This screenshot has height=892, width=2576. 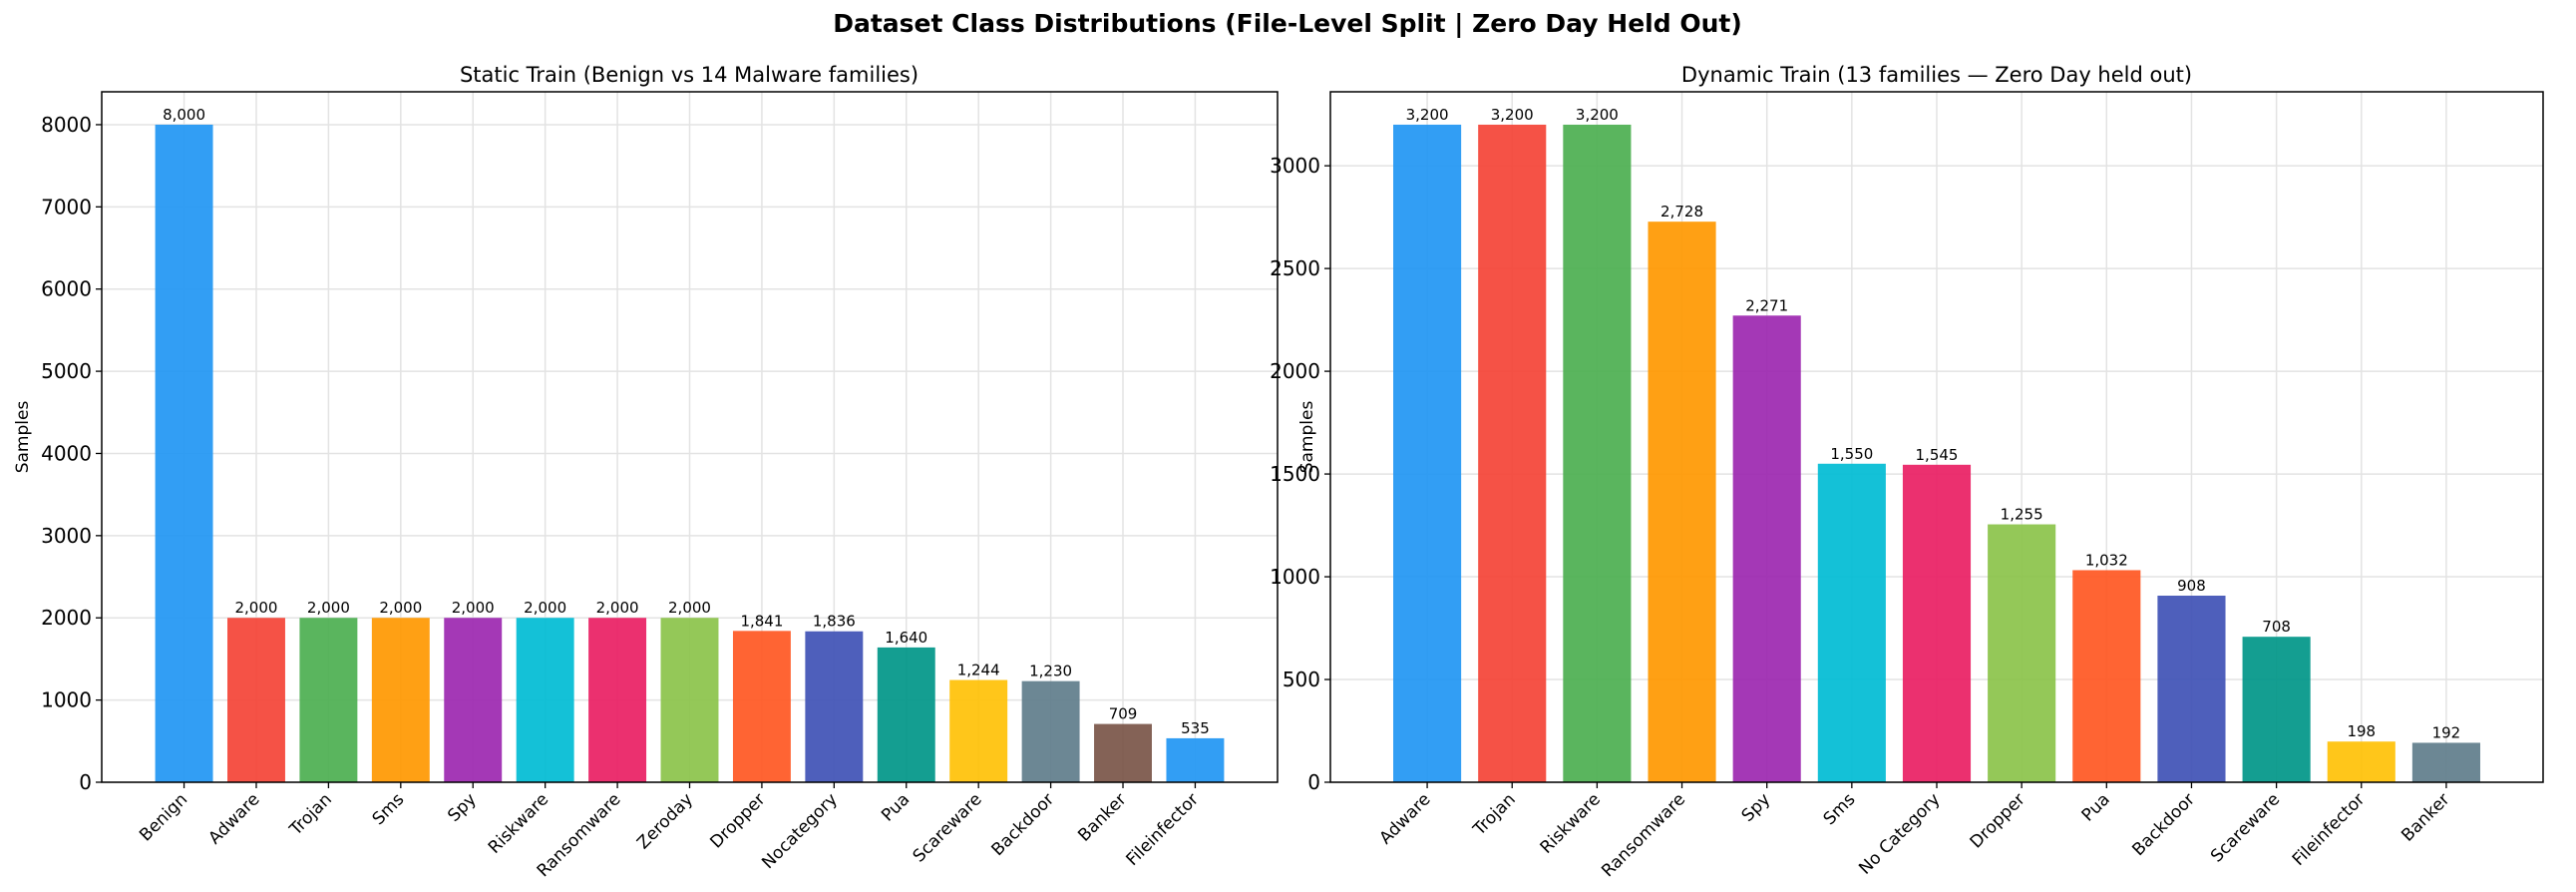 I want to click on bar-value-label: 708, so click(x=2276, y=627).